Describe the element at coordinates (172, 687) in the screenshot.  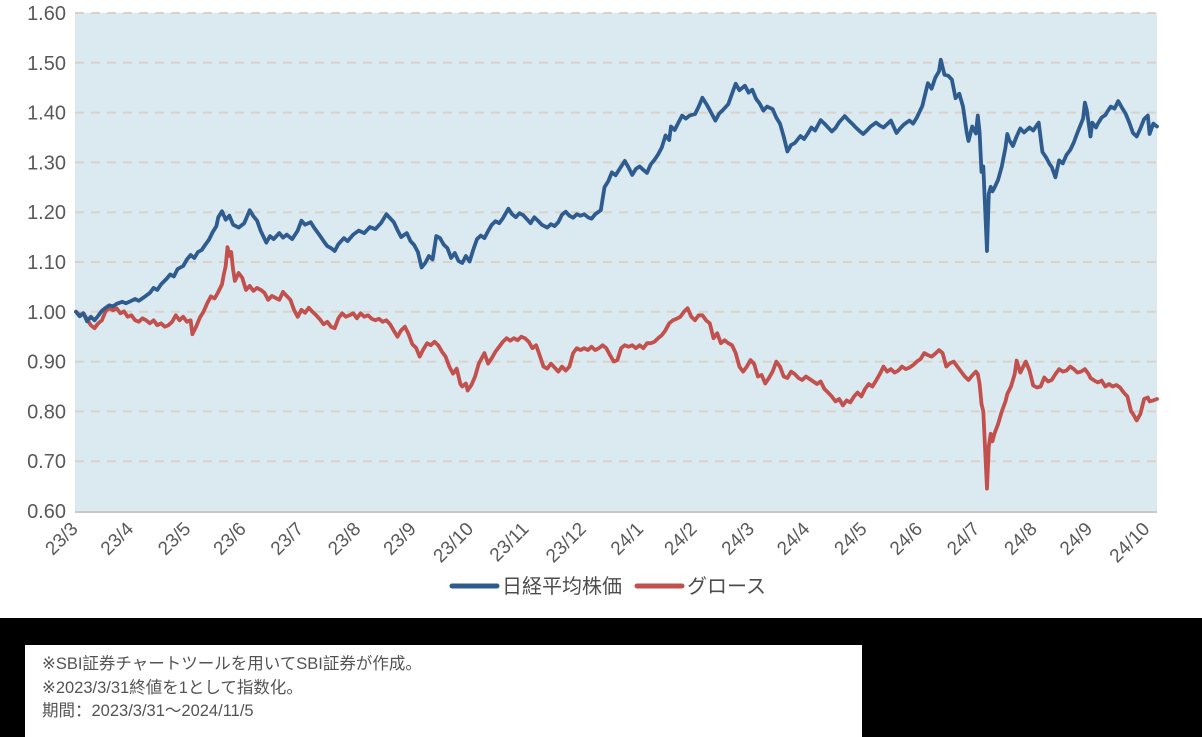
I see `footer-note-line: ※2023/3/31終値を1として指数化。` at that location.